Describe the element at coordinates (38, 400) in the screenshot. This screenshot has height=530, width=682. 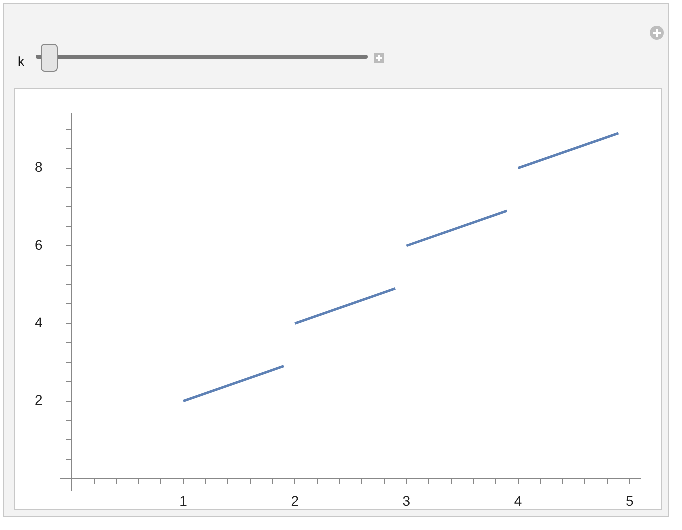
I see `y-tick-label: 2` at that location.